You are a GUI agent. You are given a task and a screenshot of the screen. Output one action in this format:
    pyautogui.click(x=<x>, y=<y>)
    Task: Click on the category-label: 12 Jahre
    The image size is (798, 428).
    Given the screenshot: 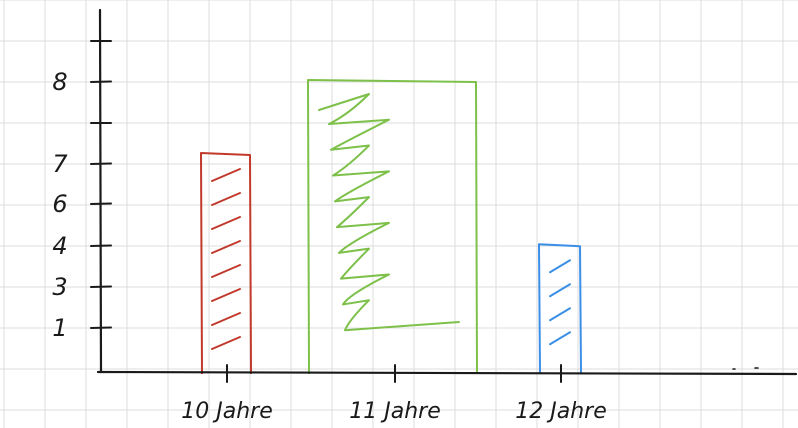 What is the action you would take?
    pyautogui.click(x=560, y=411)
    